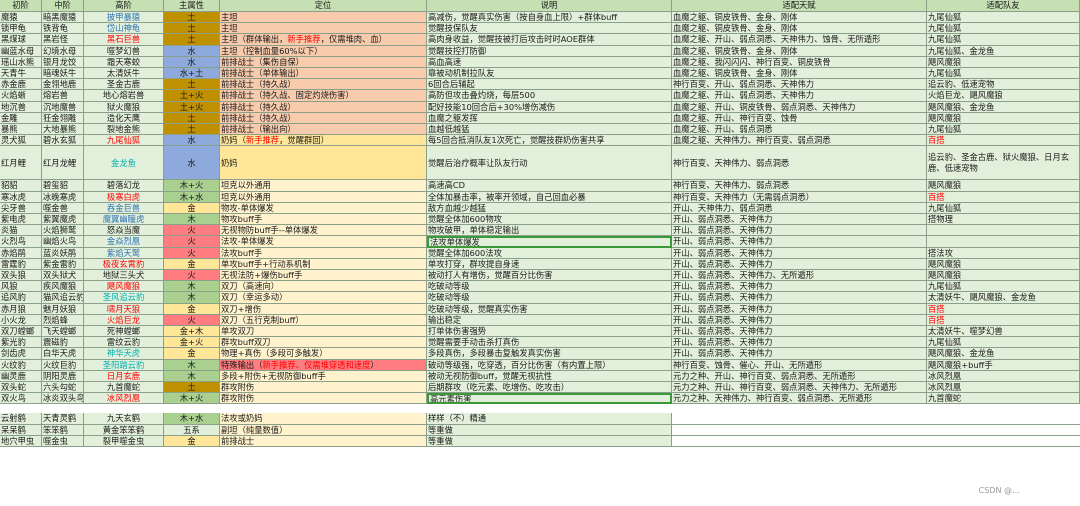  What do you see at coordinates (799, 399) in the screenshot?
I see `cell-talents: 元力之种、天神伟力、神行百变、弱点洞悉、无所遁形` at bounding box center [799, 399].